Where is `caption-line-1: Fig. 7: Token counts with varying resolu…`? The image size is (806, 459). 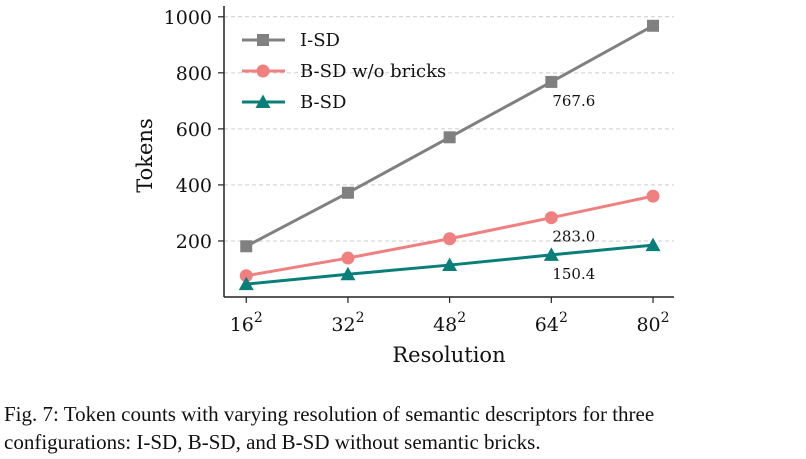 caption-line-1: Fig. 7: Token counts with varying resolu… is located at coordinates (329, 414).